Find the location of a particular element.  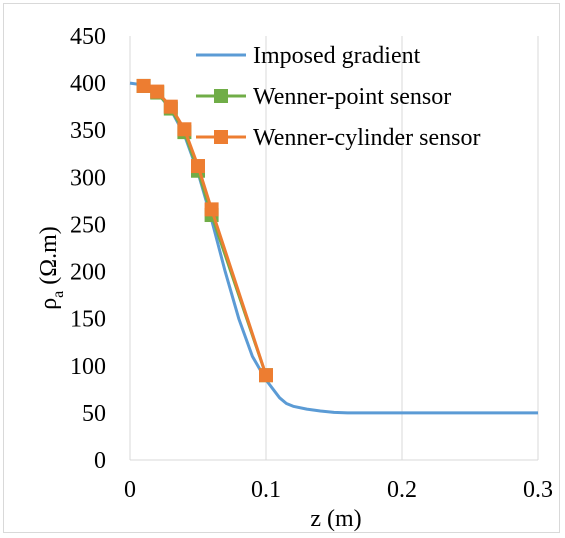

y-tick-label: 200 is located at coordinates (88, 273).